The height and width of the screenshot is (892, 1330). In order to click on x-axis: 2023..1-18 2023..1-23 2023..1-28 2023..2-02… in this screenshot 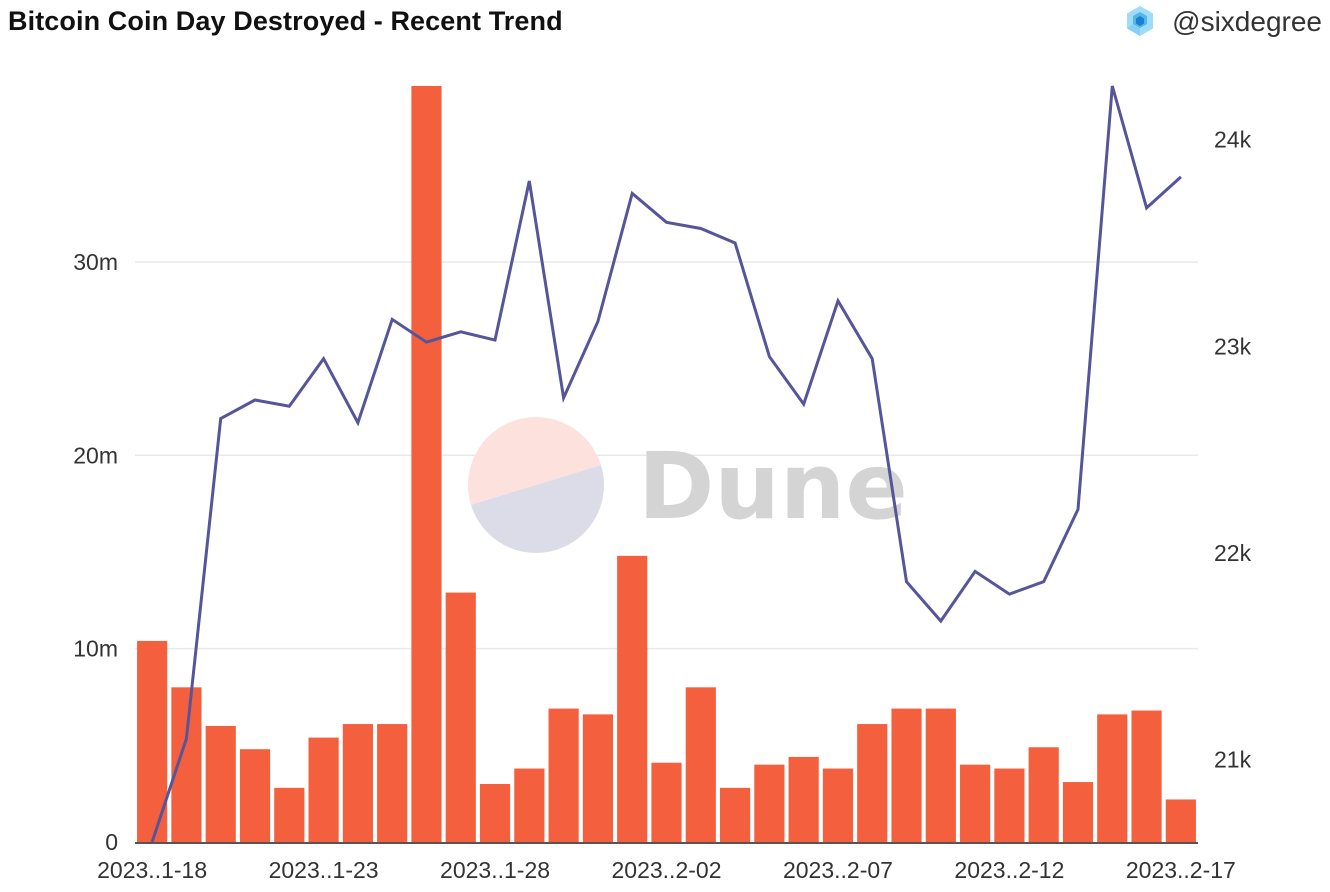, I will do `click(666, 862)`.